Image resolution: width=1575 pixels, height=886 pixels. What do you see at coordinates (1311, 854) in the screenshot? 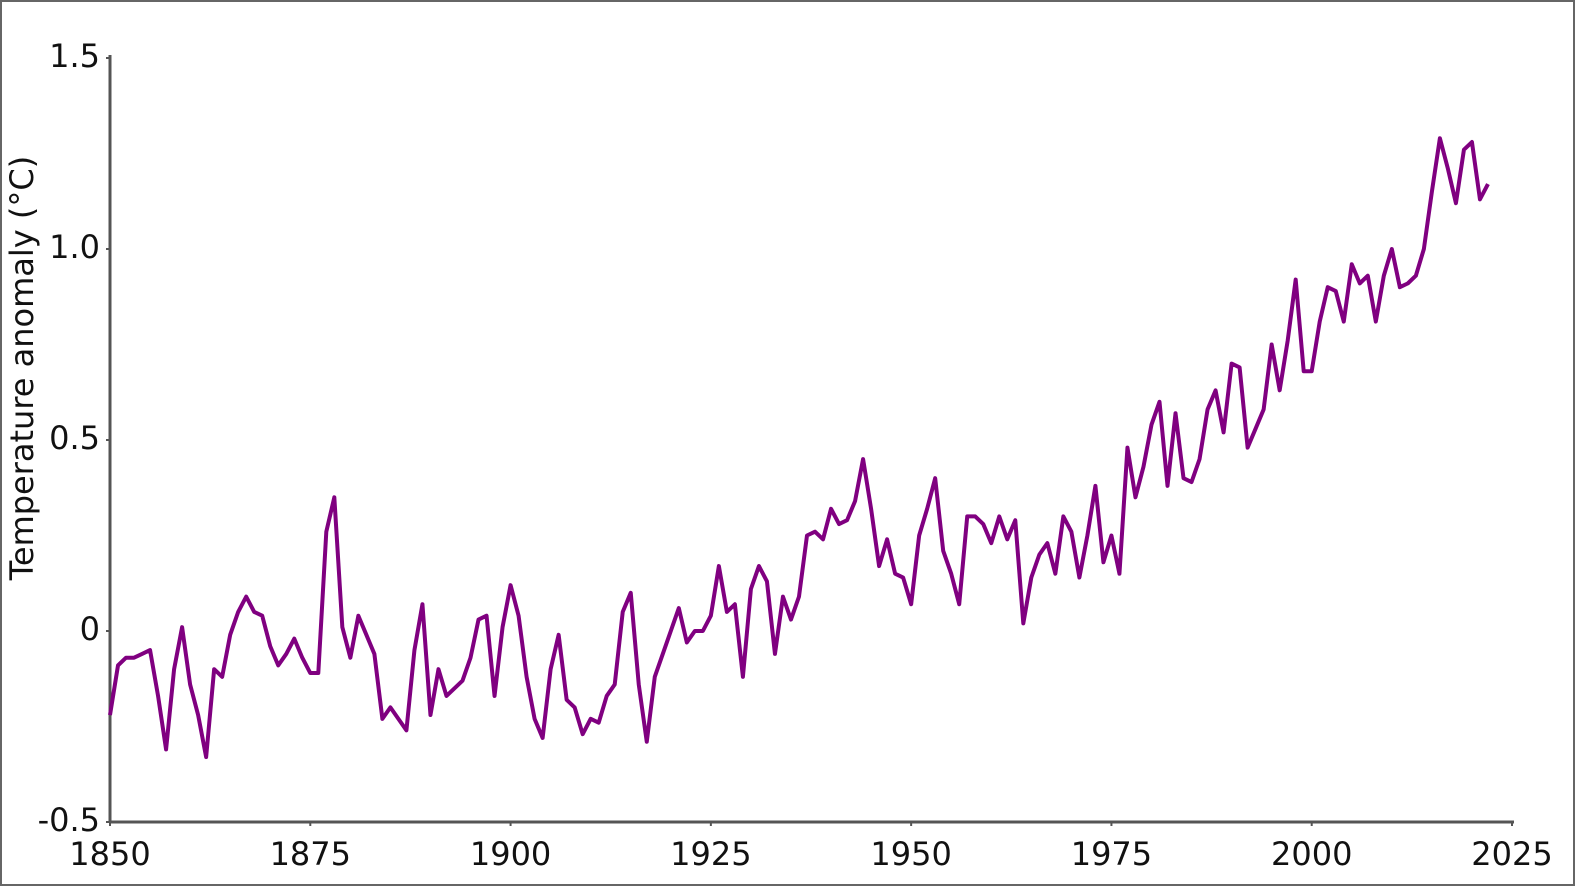
I see `x-tick-label: 2000` at bounding box center [1311, 854].